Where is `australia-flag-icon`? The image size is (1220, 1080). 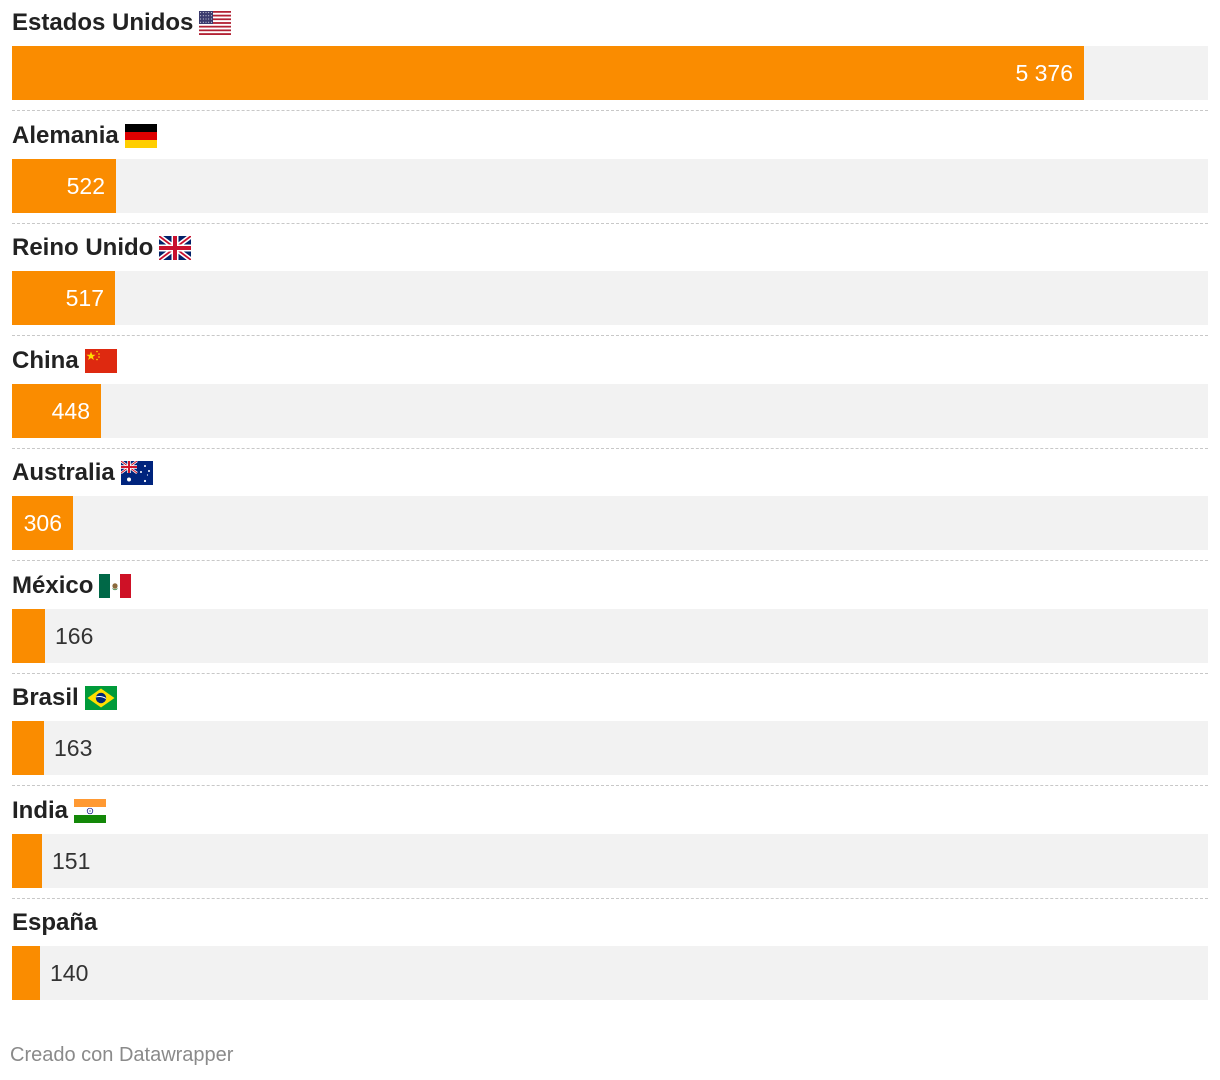 australia-flag-icon is located at coordinates (136, 473).